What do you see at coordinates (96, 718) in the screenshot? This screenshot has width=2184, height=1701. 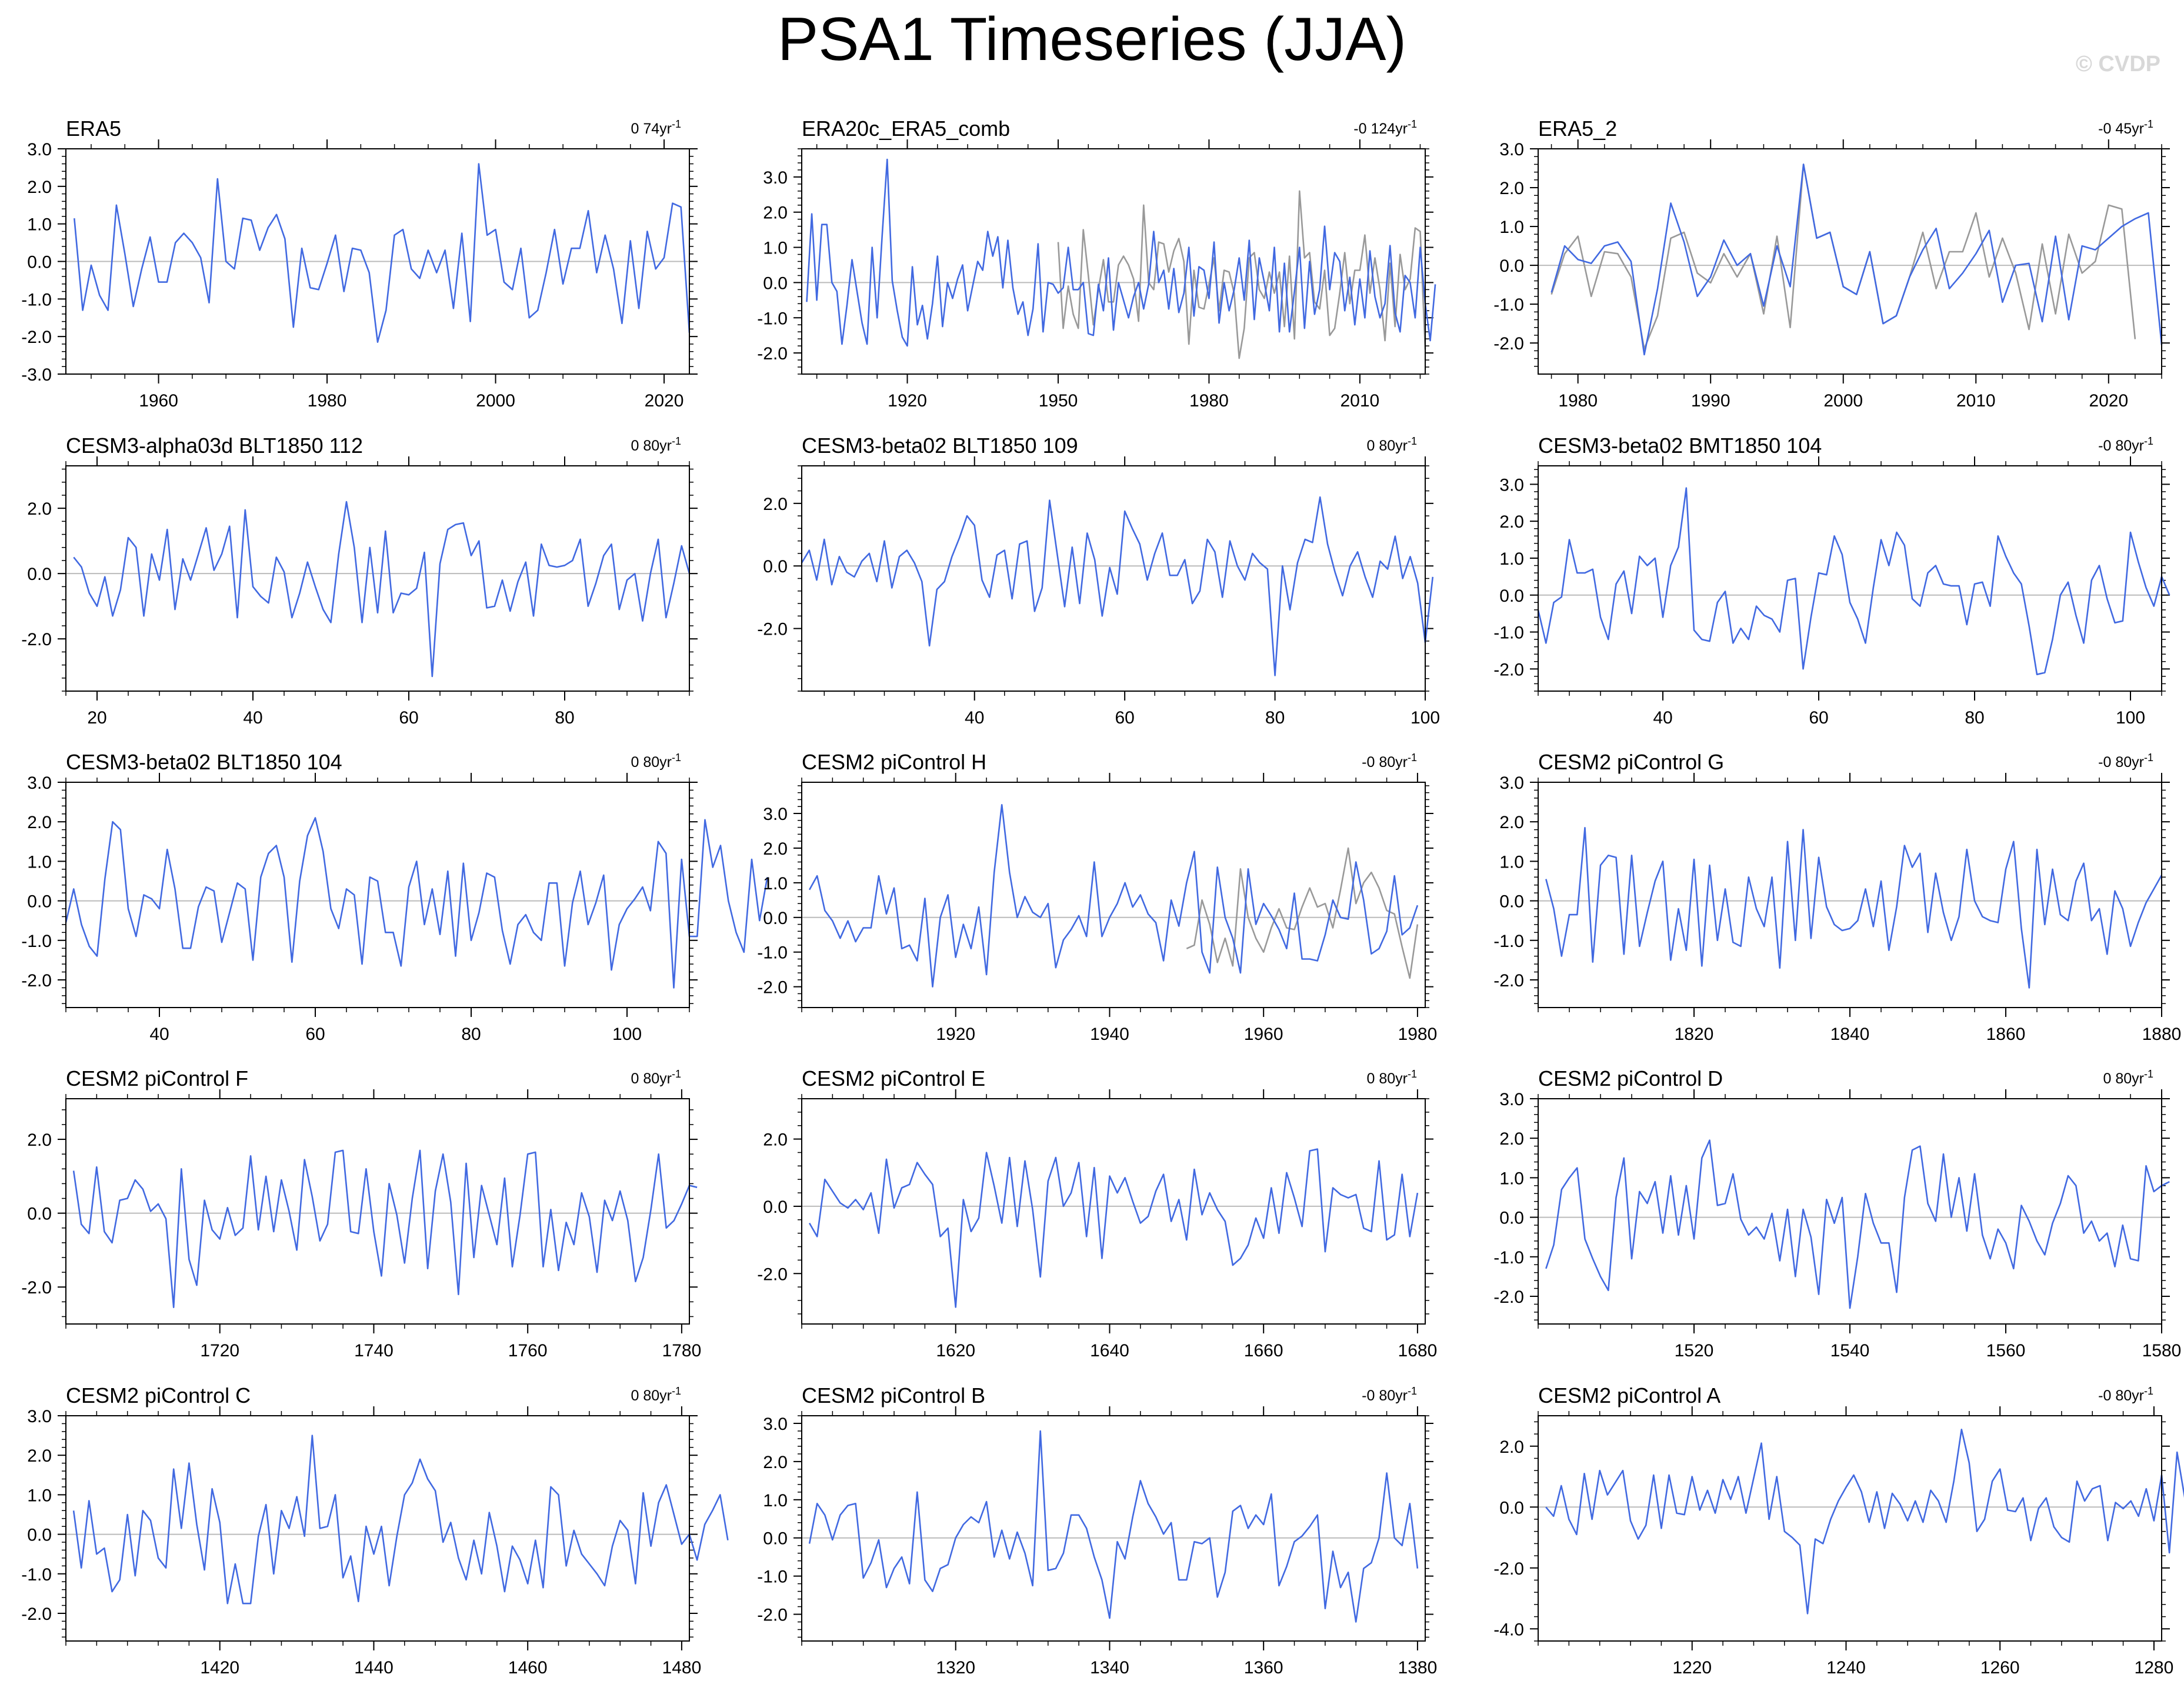 I see `x-tick-label: 20` at bounding box center [96, 718].